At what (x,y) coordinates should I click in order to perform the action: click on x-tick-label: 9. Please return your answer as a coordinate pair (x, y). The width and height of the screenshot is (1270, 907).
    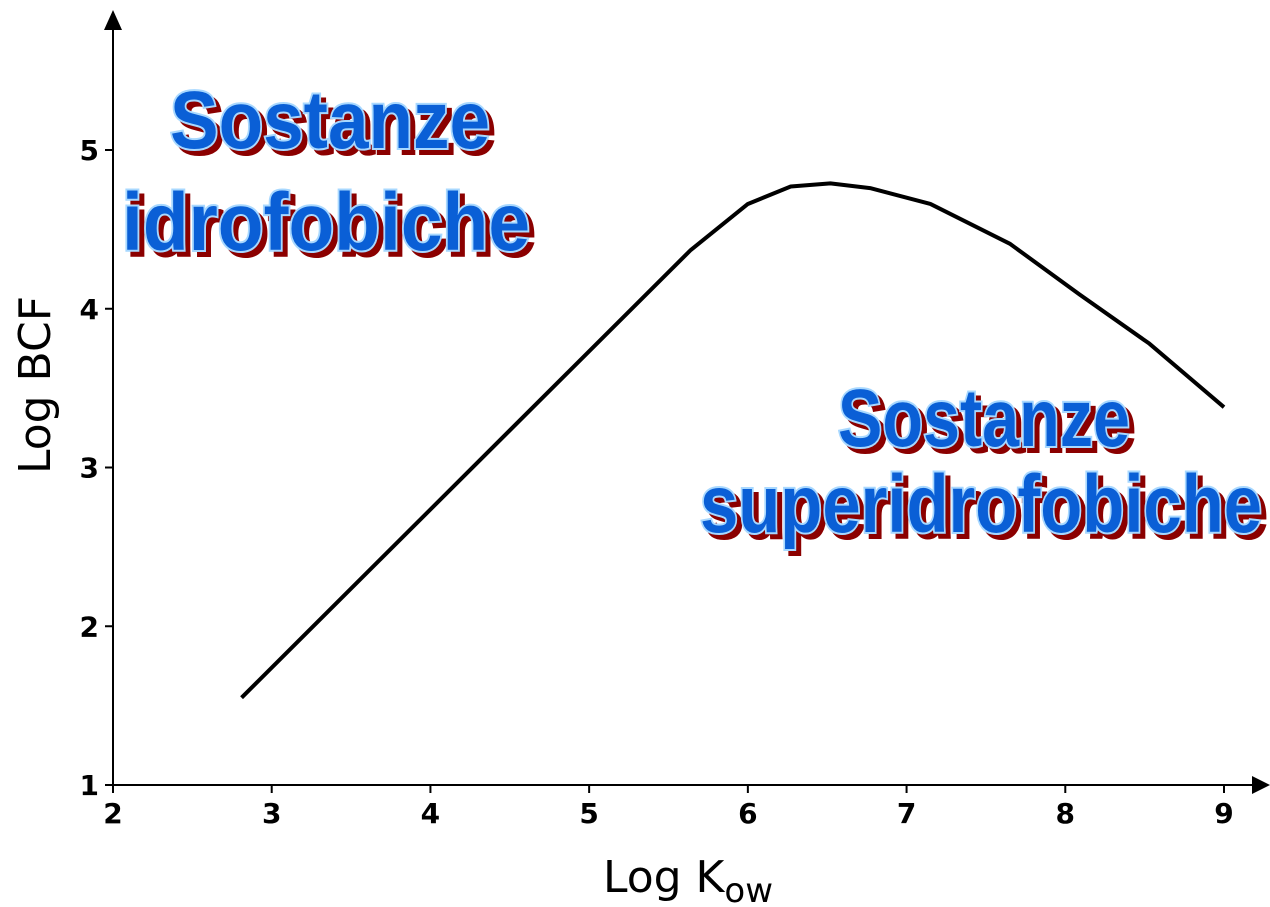
    Looking at the image, I should click on (1223, 813).